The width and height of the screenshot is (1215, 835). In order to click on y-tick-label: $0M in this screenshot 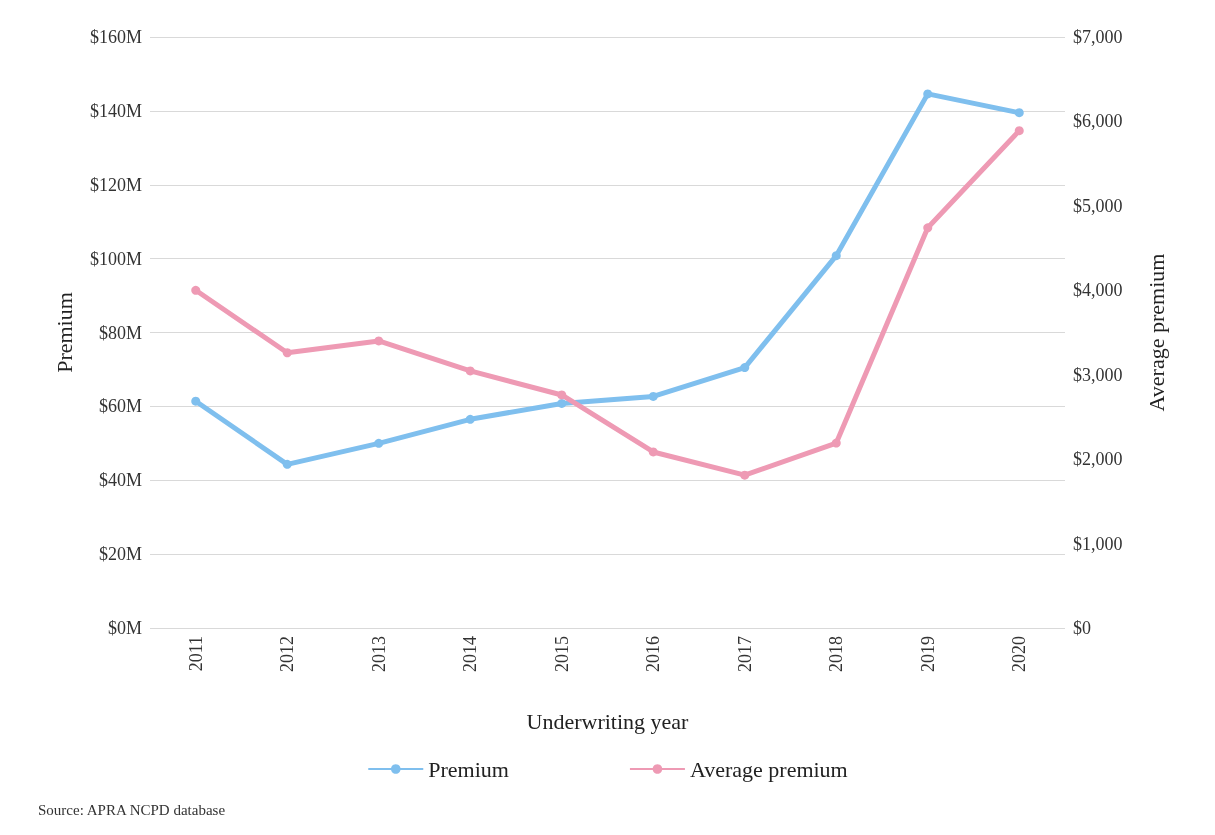, I will do `click(124, 628)`.